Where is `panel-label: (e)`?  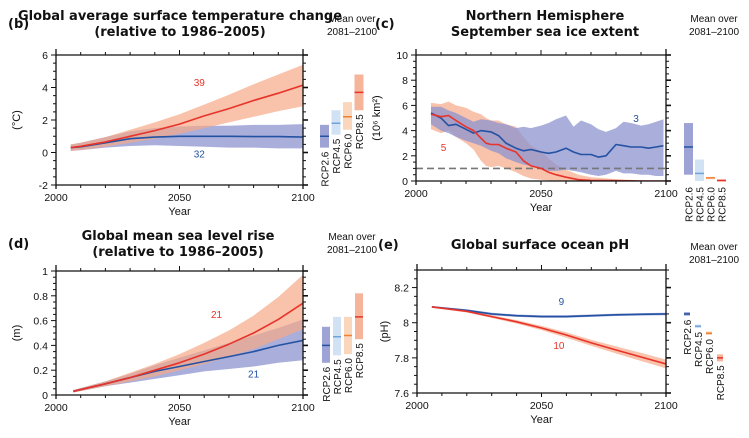
panel-label: (e) is located at coordinates (388, 245).